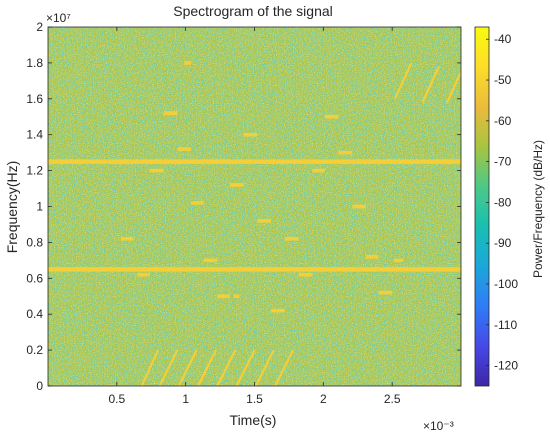  What do you see at coordinates (12, 207) in the screenshot?
I see `y-axis-label: Frequency(Hz)` at bounding box center [12, 207].